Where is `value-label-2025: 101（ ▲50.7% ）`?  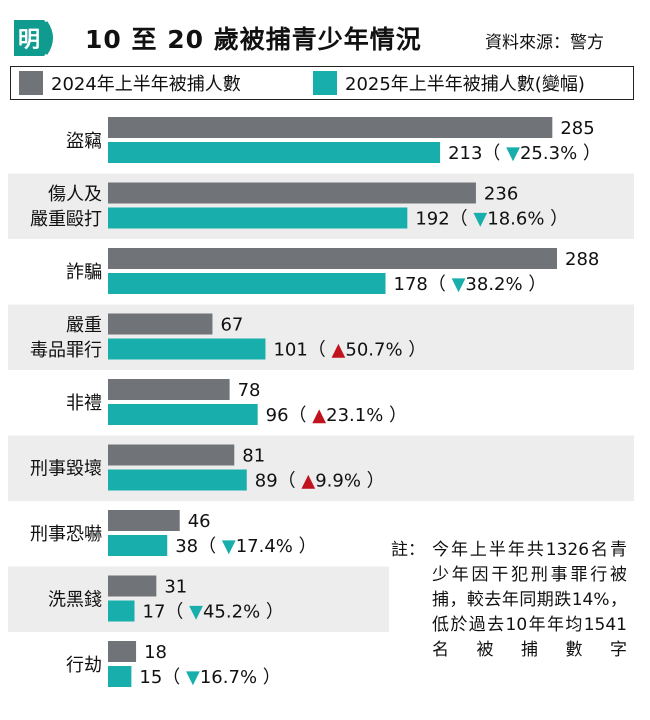 value-label-2025: 101（ ▲50.7% ） is located at coordinates (349, 350).